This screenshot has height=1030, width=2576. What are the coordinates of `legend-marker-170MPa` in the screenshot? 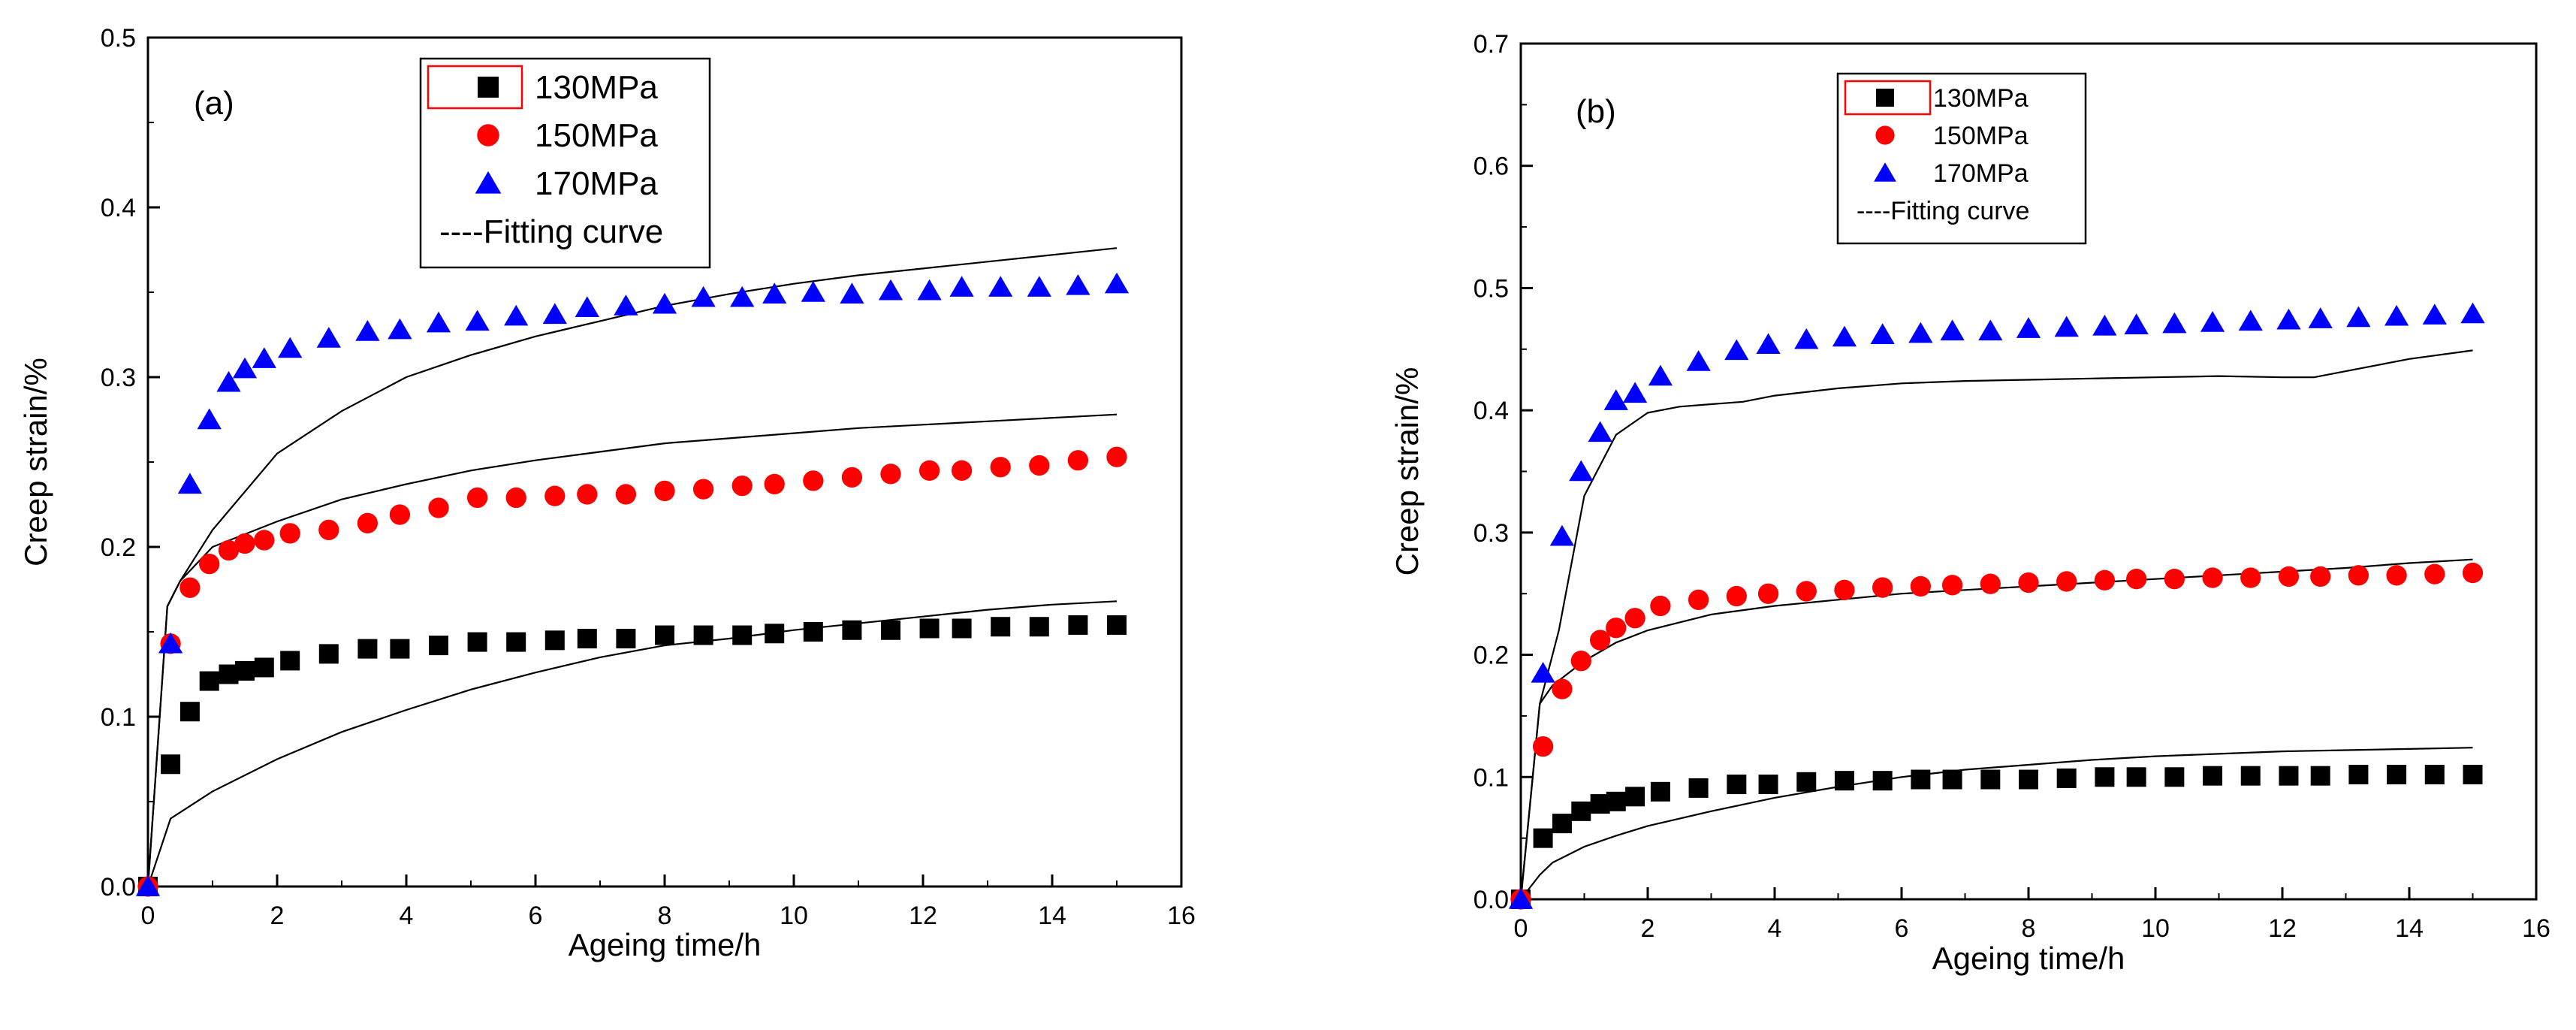 It's located at (488, 182).